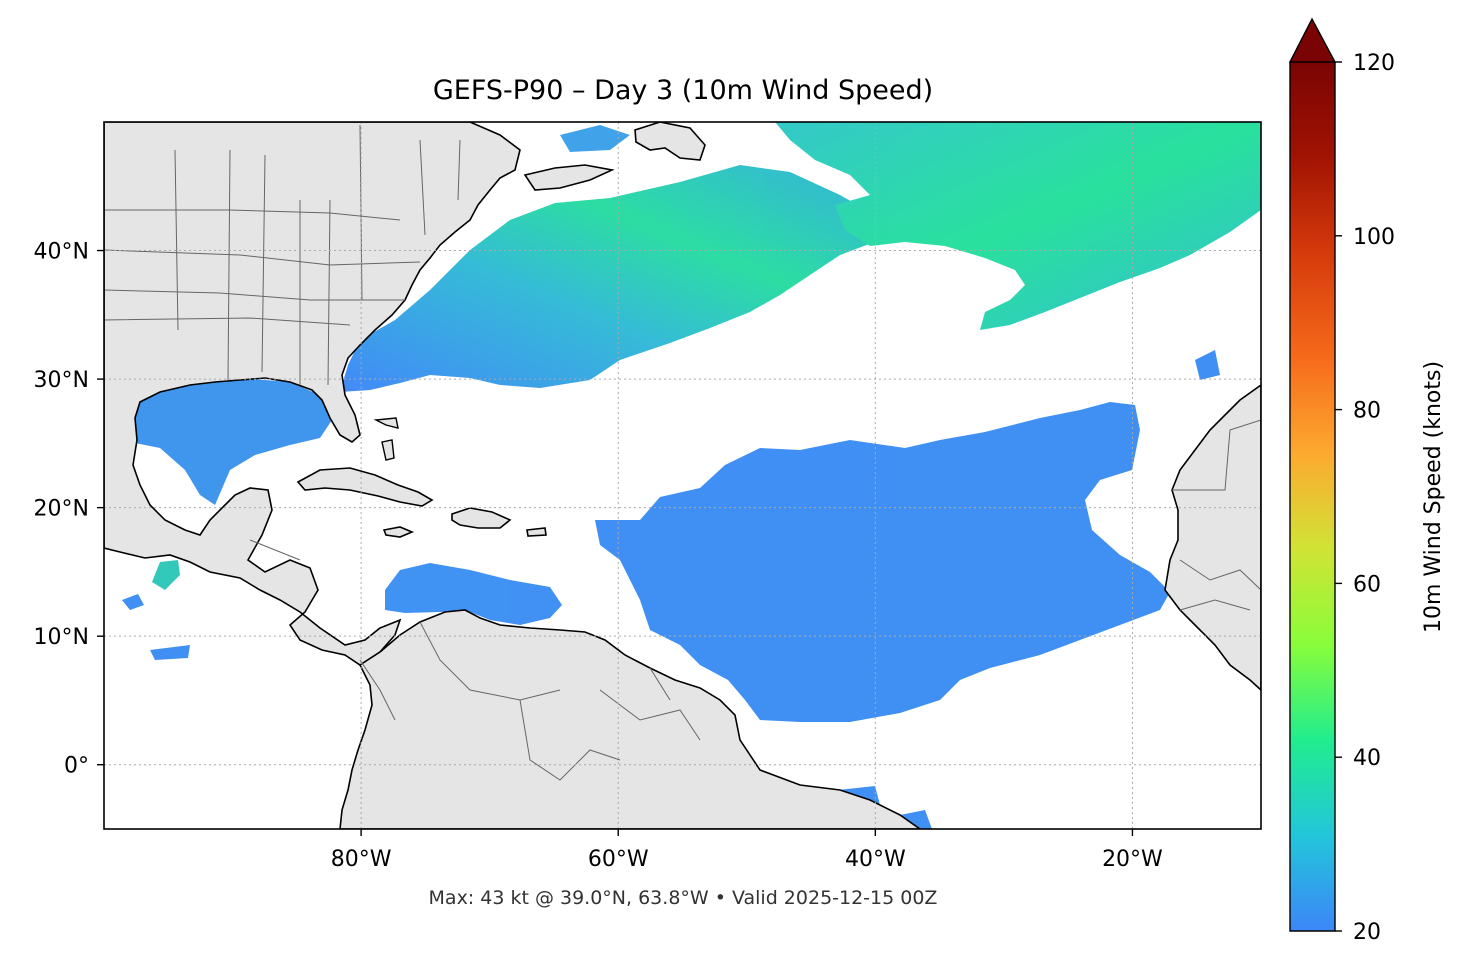 The width and height of the screenshot is (1466, 969). Describe the element at coordinates (618, 859) in the screenshot. I see `x-tick-label: 60°W` at that location.